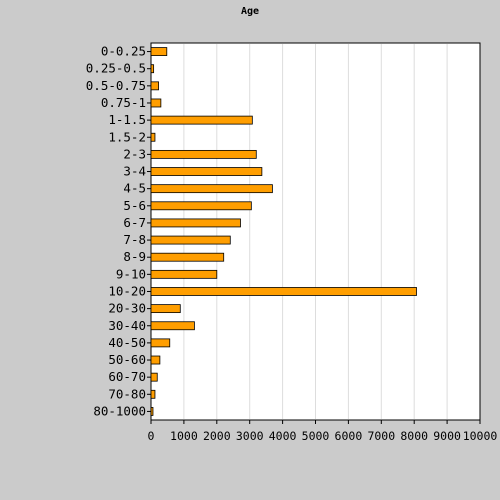 This screenshot has width=500, height=500. What do you see at coordinates (156, 103) in the screenshot?
I see `bar-0.75-1` at bounding box center [156, 103].